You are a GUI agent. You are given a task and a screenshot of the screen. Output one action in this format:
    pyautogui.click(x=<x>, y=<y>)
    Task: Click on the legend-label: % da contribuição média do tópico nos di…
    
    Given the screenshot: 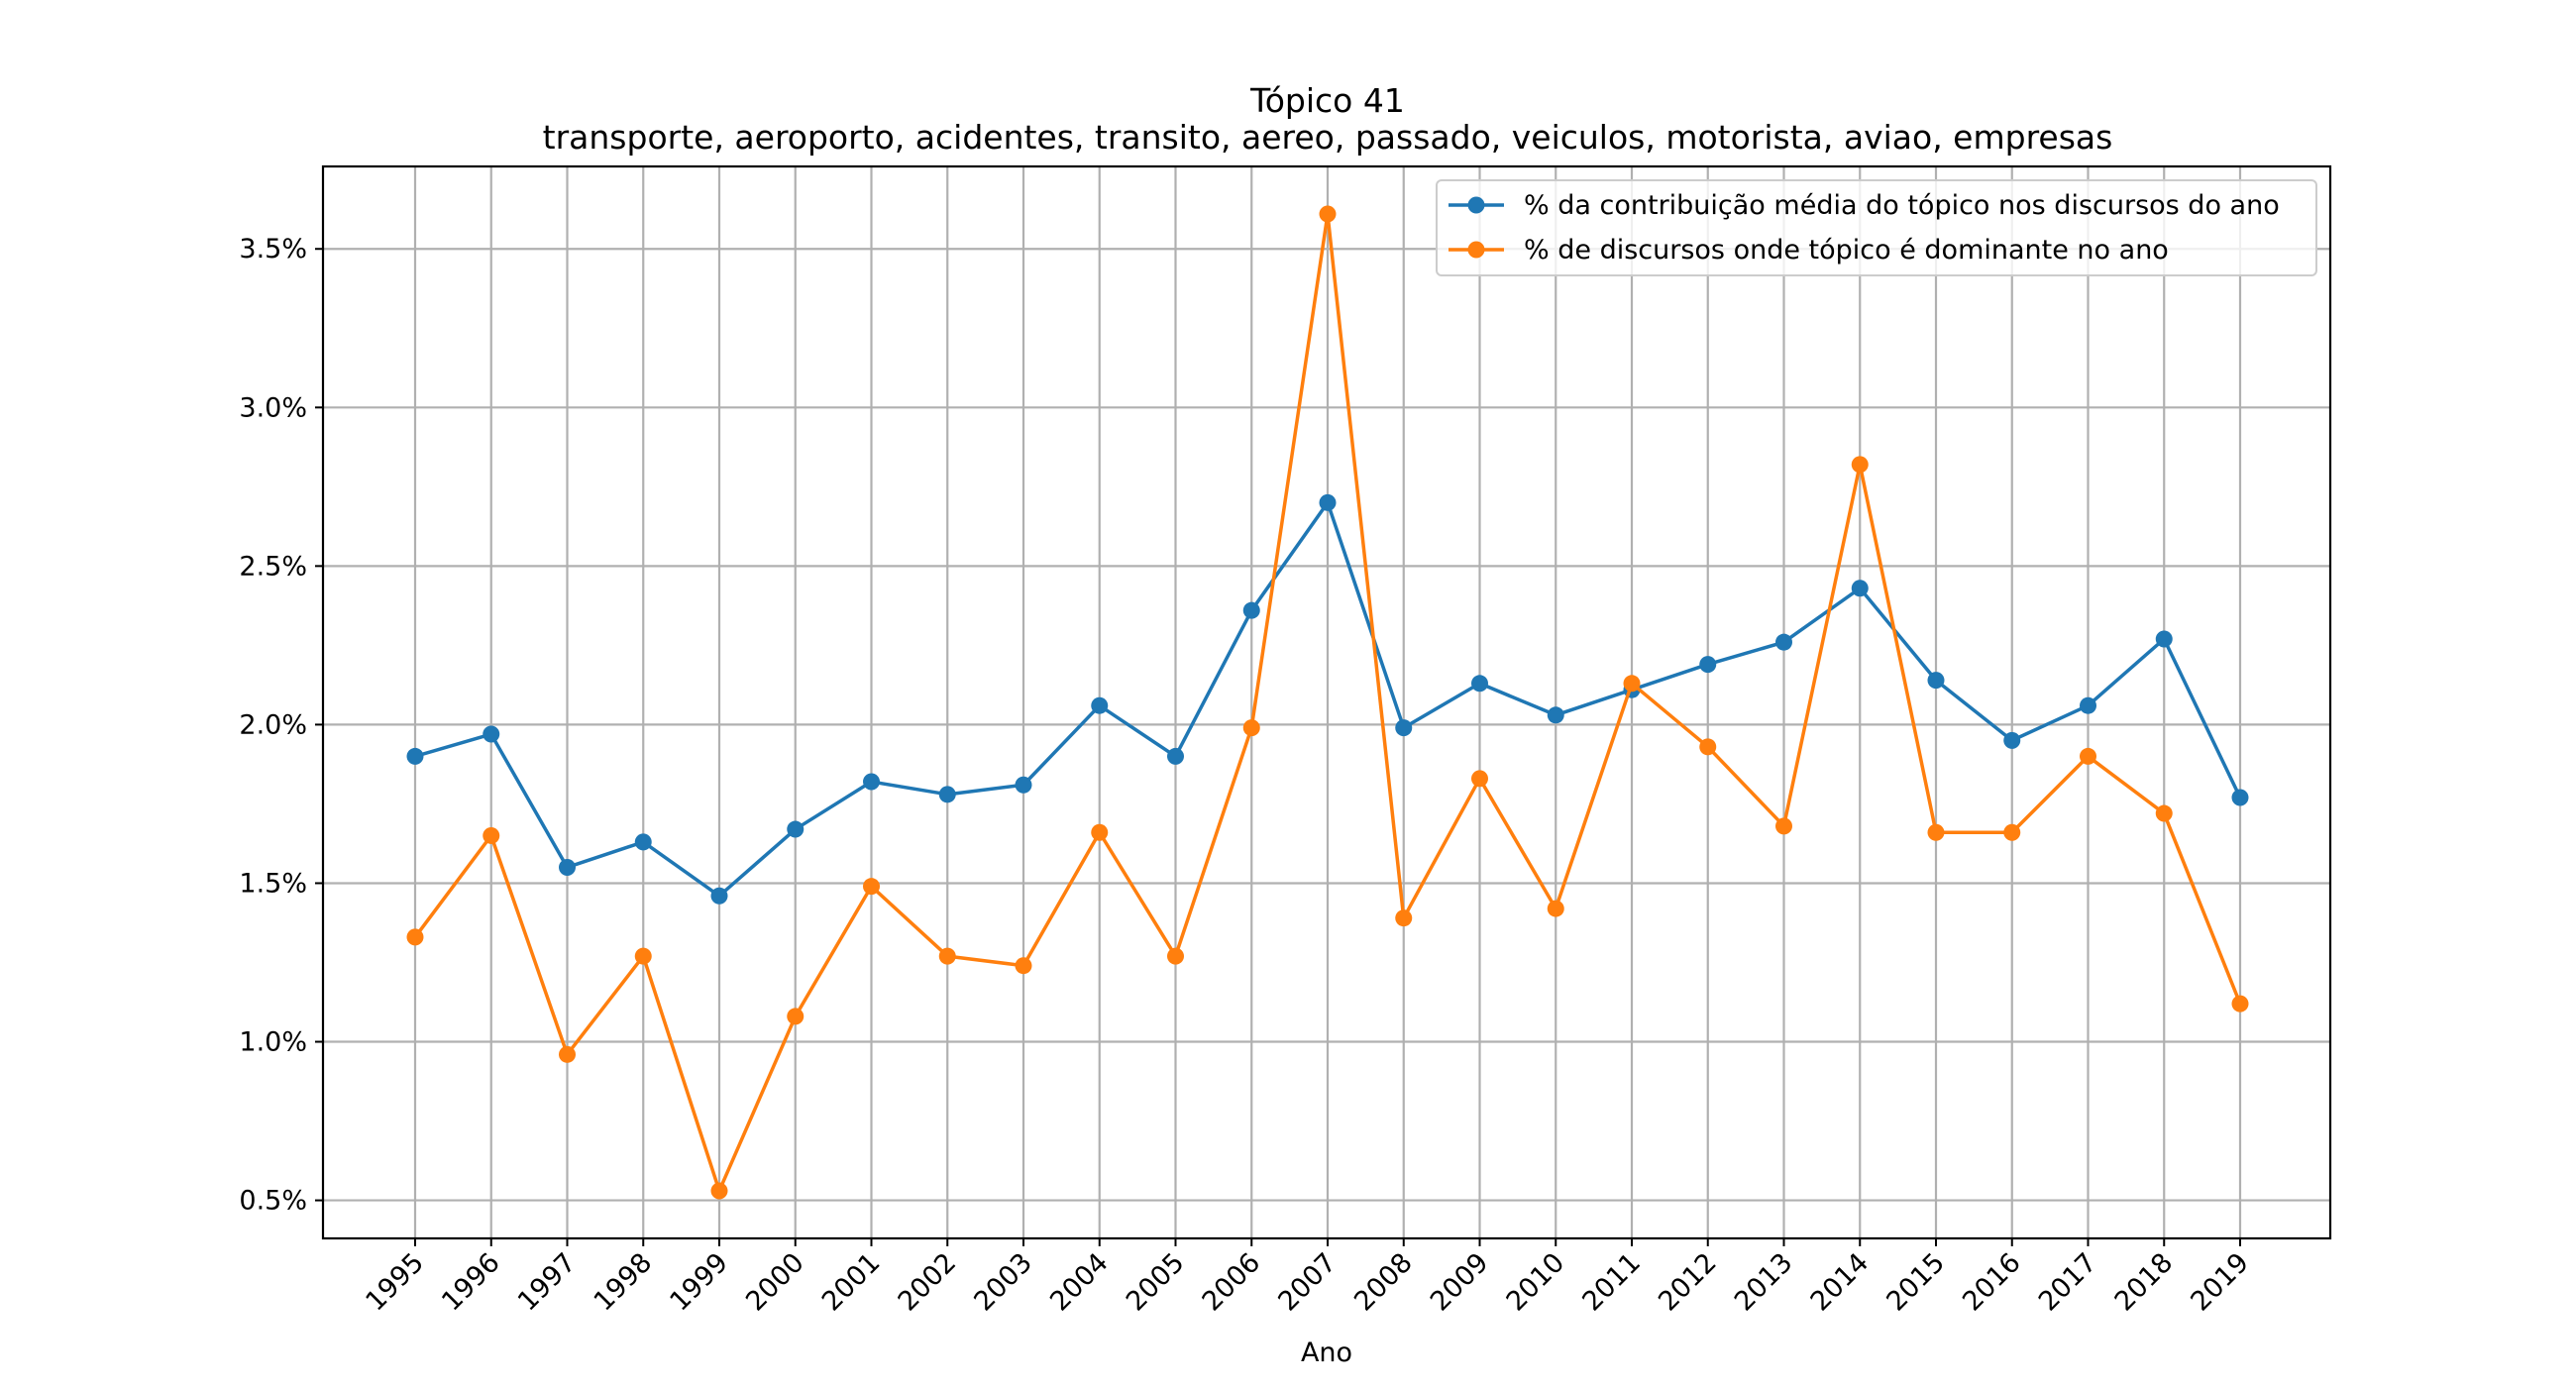 What is the action you would take?
    pyautogui.click(x=1902, y=205)
    